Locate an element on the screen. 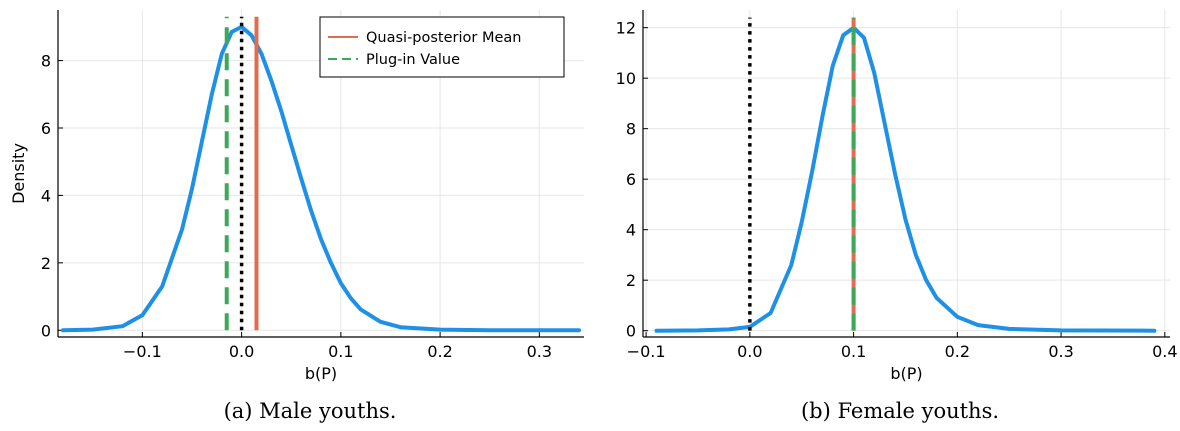 The image size is (1180, 431). panel-caption: (a) Male youths. is located at coordinates (310, 411).